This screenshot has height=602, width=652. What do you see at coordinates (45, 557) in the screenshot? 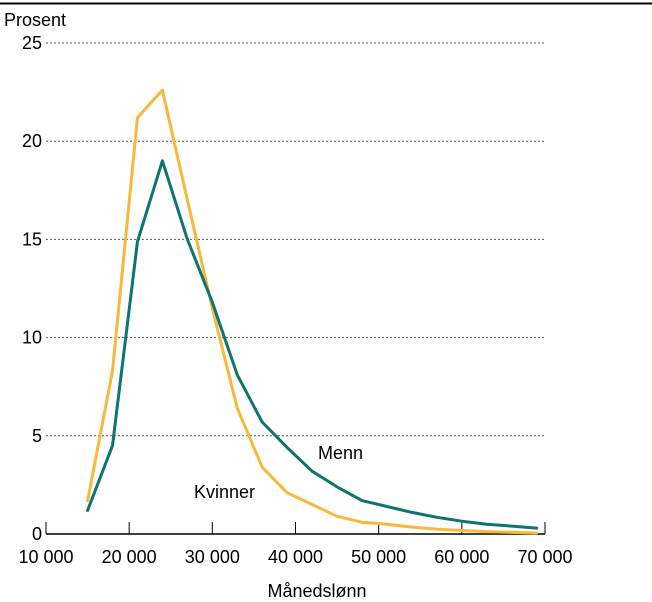
I see `x-tick-label-10000: 10 000` at bounding box center [45, 557].